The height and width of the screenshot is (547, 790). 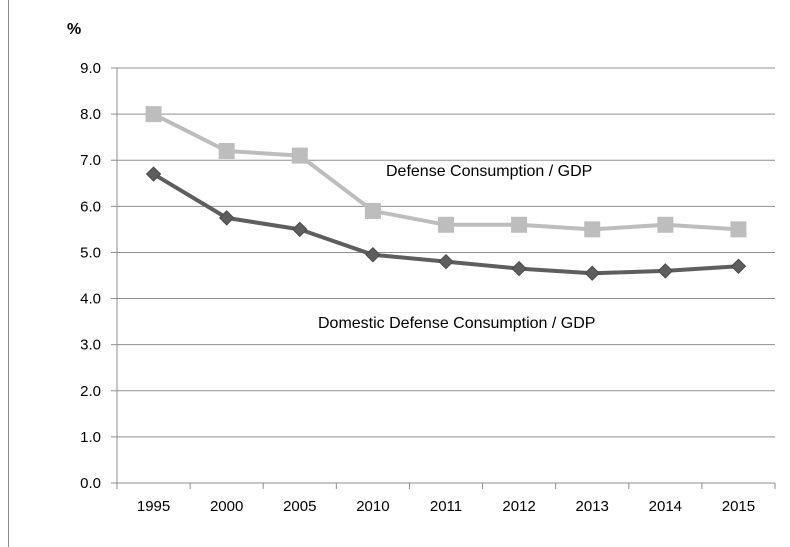 What do you see at coordinates (153, 506) in the screenshot?
I see `x-tick-label: 1995` at bounding box center [153, 506].